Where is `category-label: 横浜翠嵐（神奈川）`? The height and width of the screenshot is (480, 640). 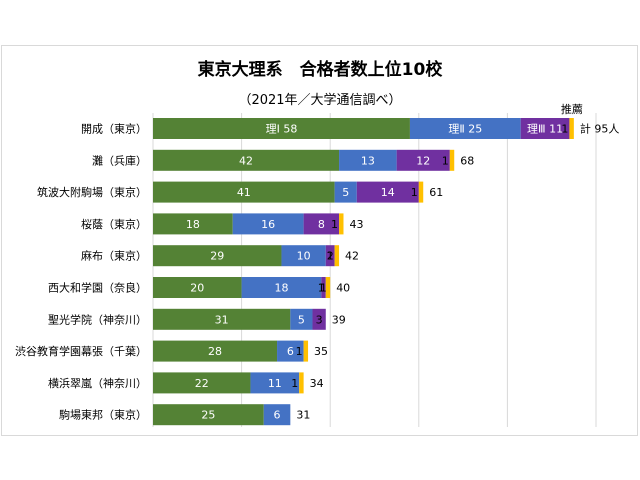 category-label: 横浜翠嵐（神奈川） is located at coordinates (97, 383).